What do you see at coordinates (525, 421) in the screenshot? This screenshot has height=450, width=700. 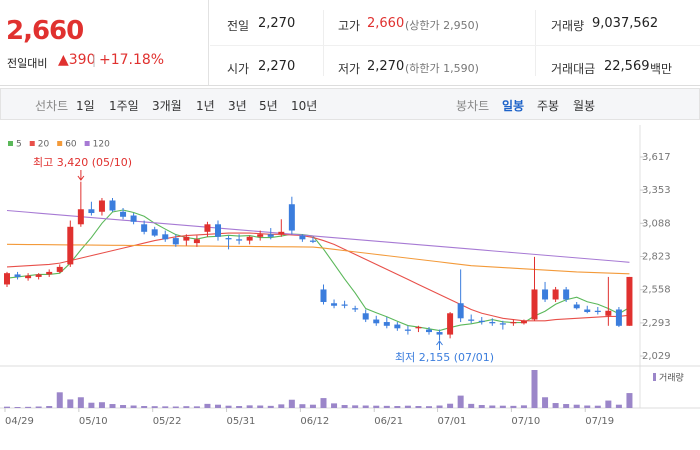 I see `x-tick-label: 07/10` at bounding box center [525, 421].